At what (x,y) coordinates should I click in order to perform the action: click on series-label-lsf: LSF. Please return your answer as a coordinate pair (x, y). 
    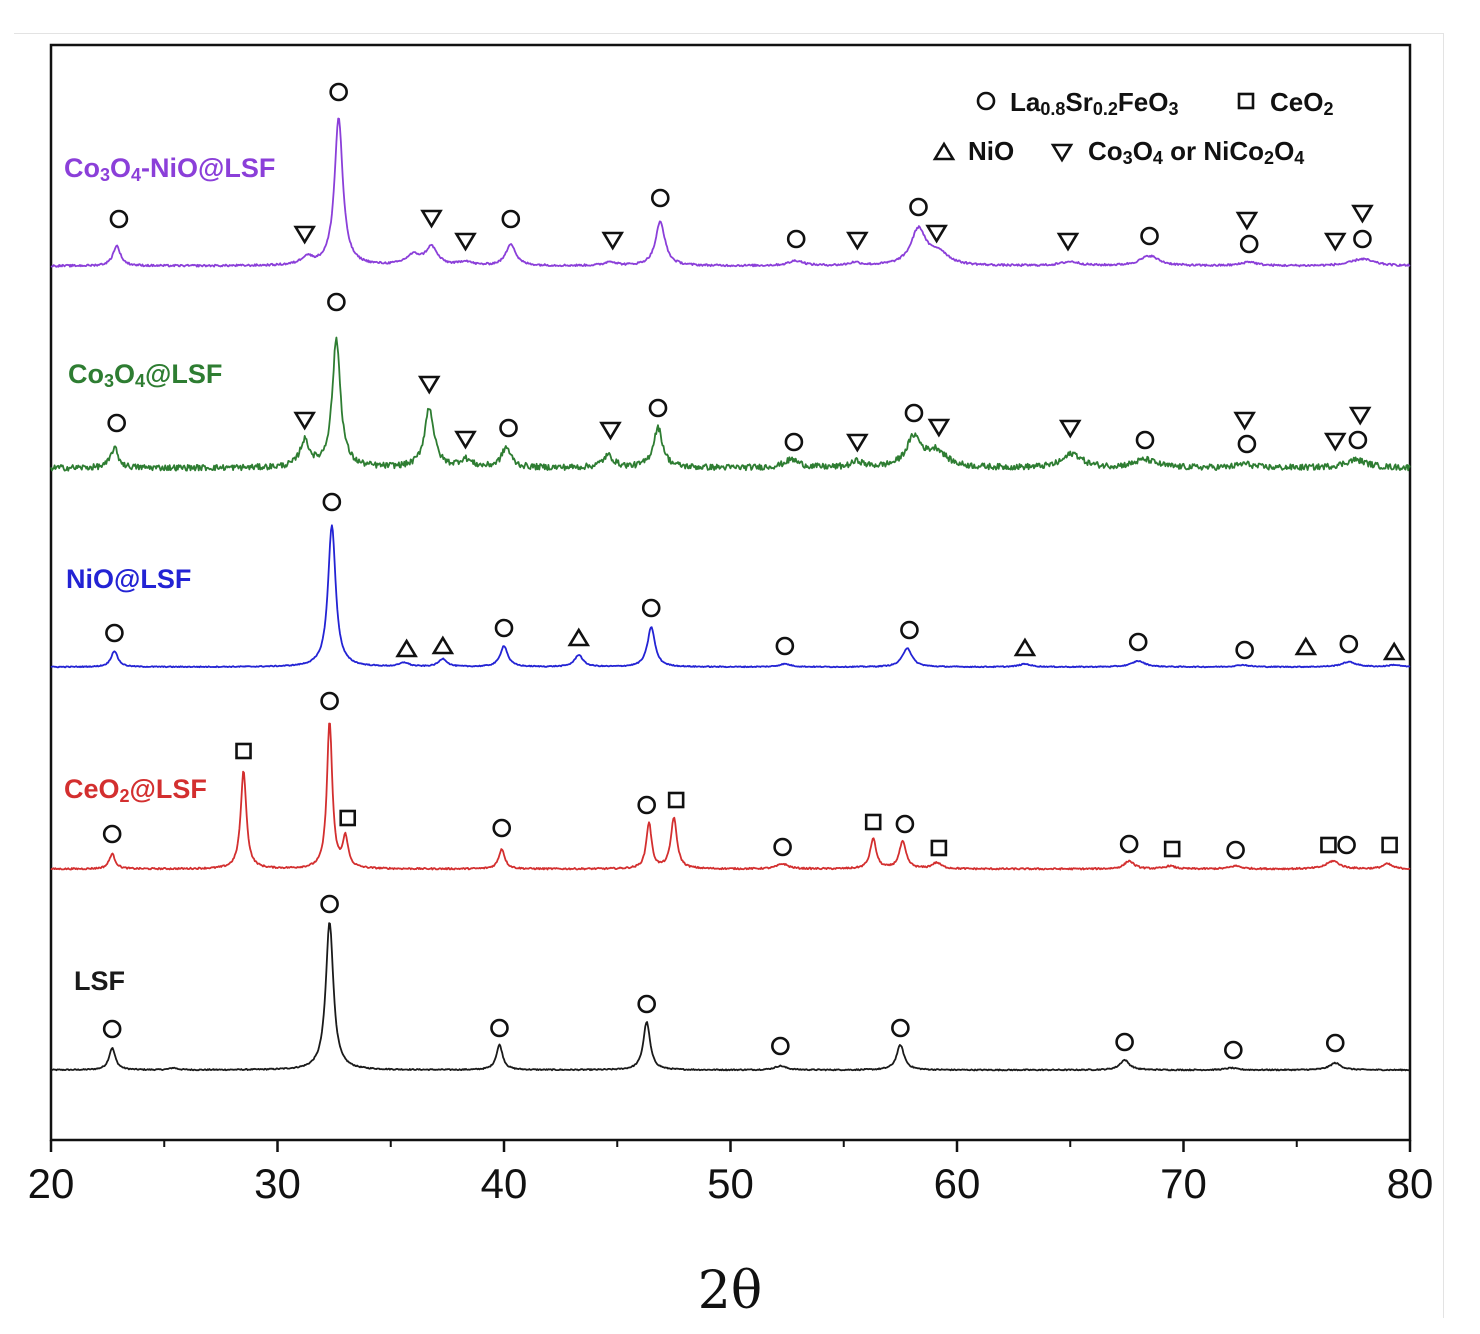
    Looking at the image, I should click on (99, 981).